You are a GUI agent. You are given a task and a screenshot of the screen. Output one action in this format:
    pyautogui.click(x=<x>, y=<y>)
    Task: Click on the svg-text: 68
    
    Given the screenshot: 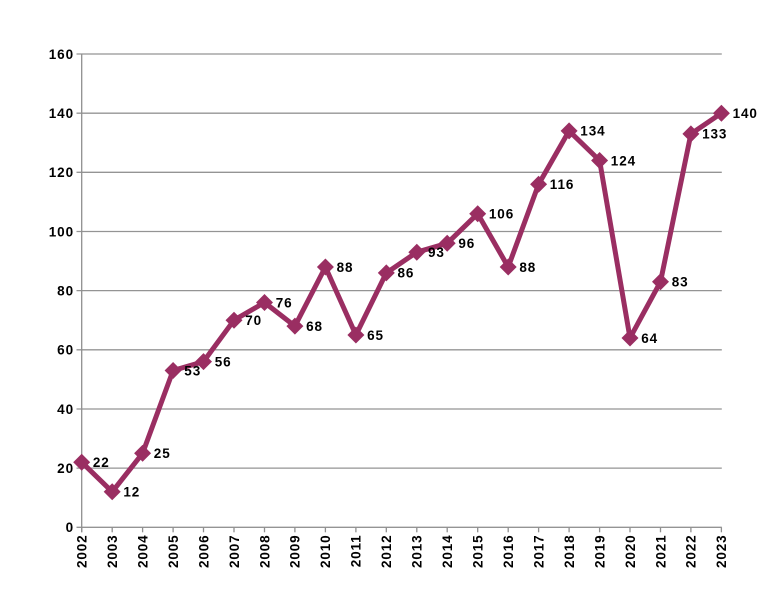 What is the action you would take?
    pyautogui.click(x=314, y=326)
    